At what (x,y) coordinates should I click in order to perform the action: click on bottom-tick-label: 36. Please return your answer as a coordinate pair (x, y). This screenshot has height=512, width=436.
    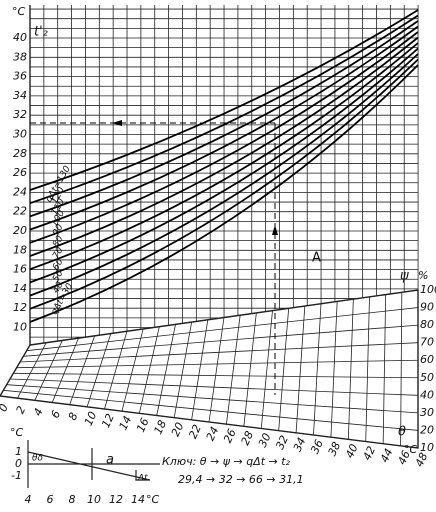
    Looking at the image, I should click on (317, 447).